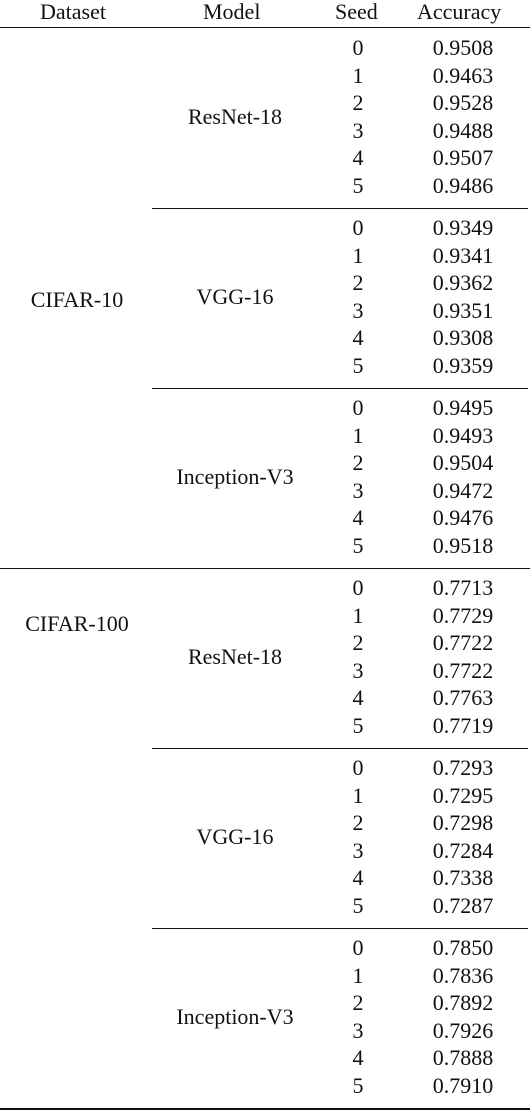 The width and height of the screenshot is (530, 1110). I want to click on bottom-rule, so click(265, 1109).